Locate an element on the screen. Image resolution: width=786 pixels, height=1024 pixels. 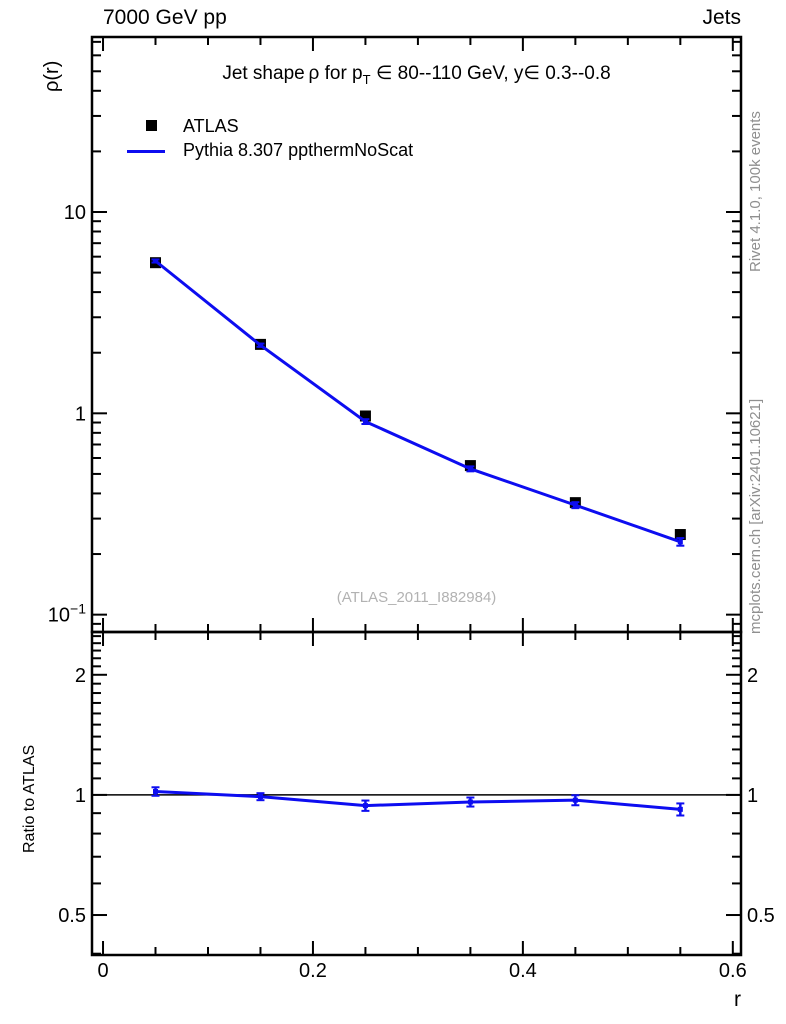
beam-energy-label: 7000 GeV pp is located at coordinates (165, 17).